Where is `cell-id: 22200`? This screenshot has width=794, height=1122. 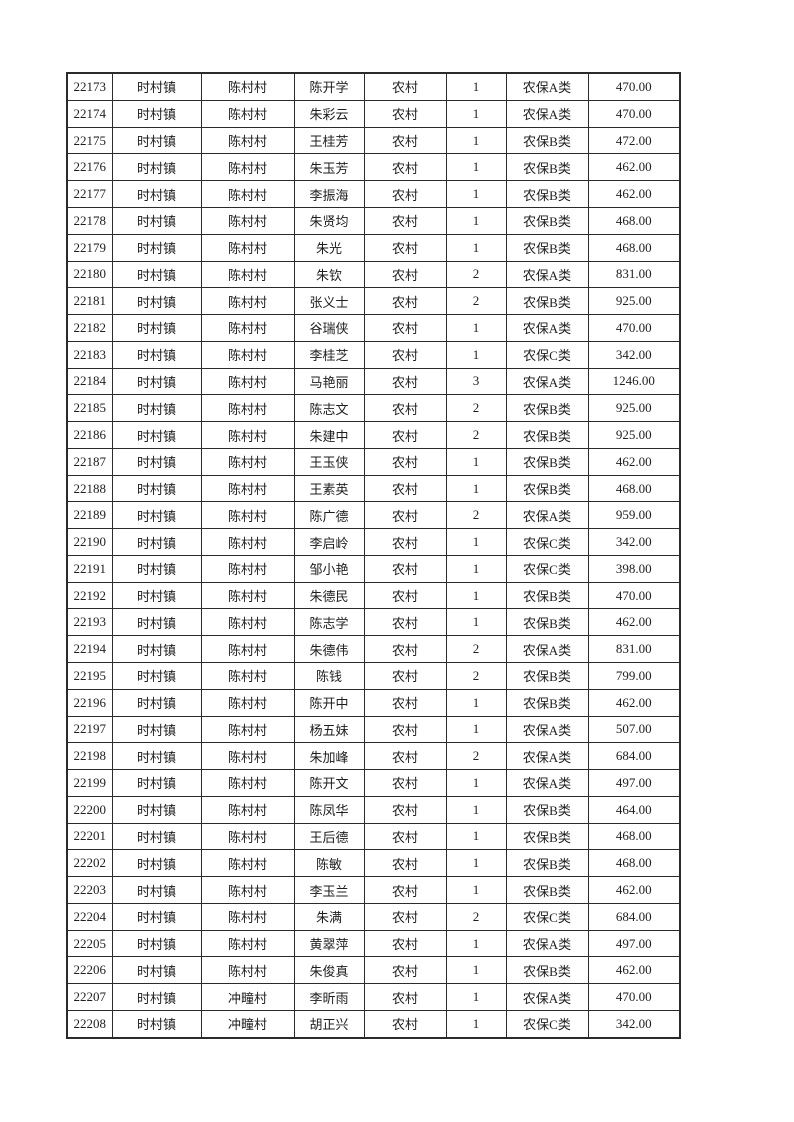 cell-id: 22200 is located at coordinates (89, 809).